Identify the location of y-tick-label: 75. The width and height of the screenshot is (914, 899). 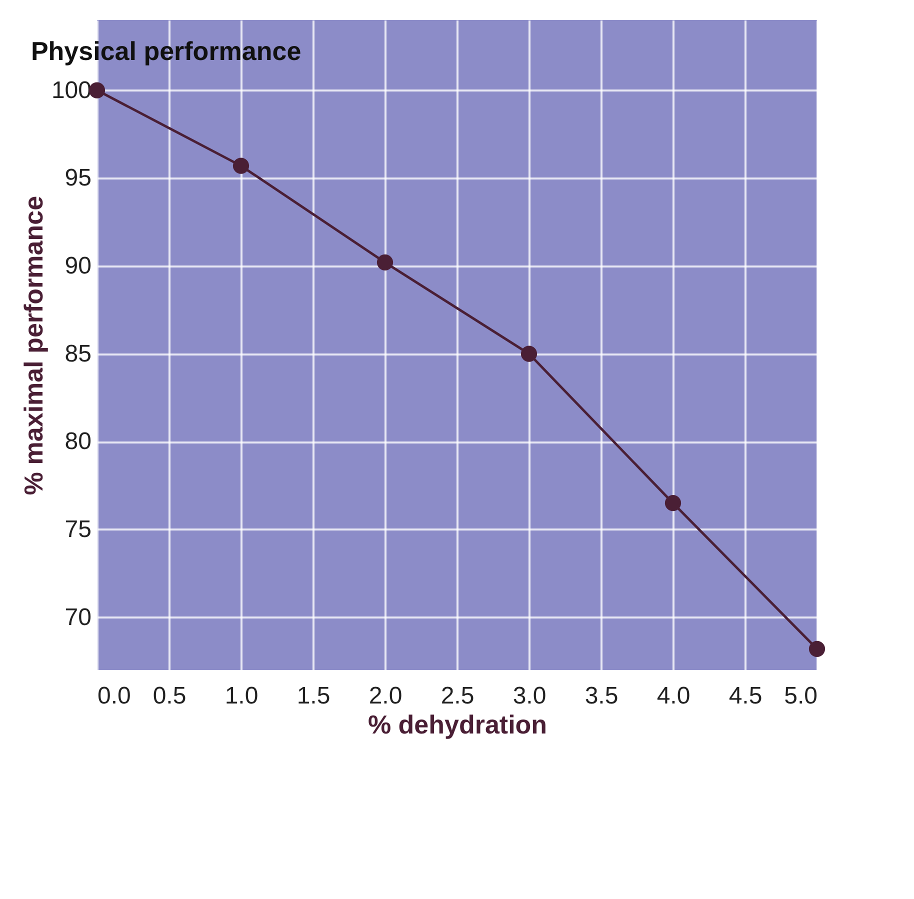
(78, 529).